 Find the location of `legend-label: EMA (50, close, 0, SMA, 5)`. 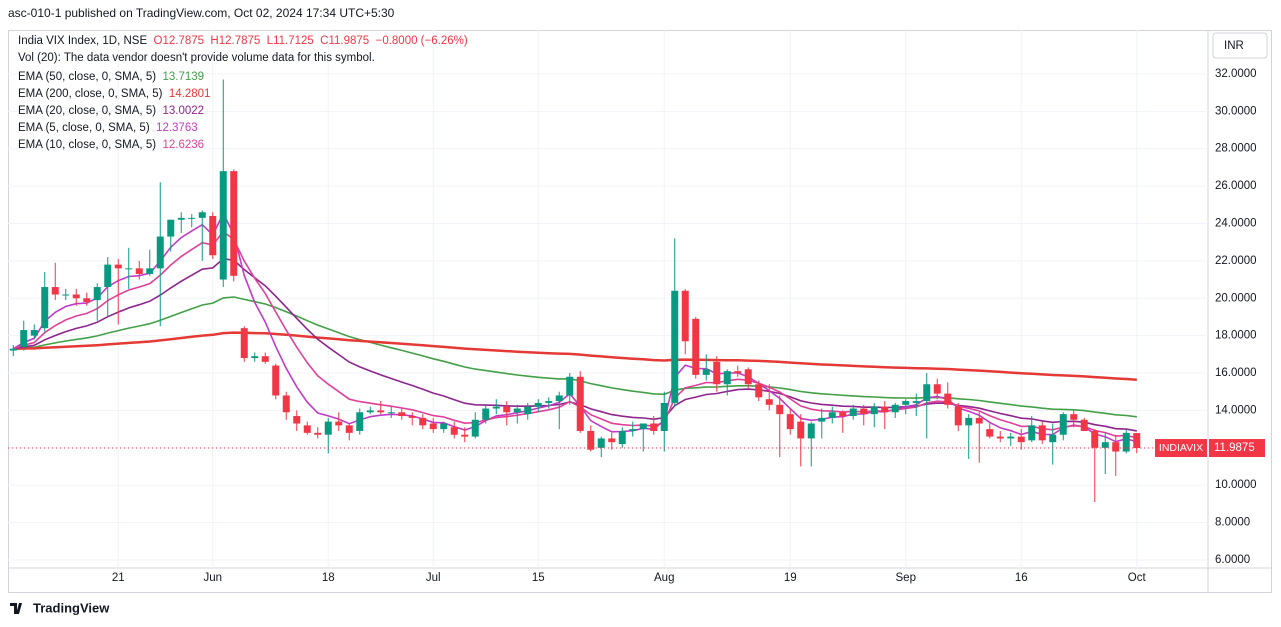

legend-label: EMA (50, close, 0, SMA, 5) is located at coordinates (87, 77).